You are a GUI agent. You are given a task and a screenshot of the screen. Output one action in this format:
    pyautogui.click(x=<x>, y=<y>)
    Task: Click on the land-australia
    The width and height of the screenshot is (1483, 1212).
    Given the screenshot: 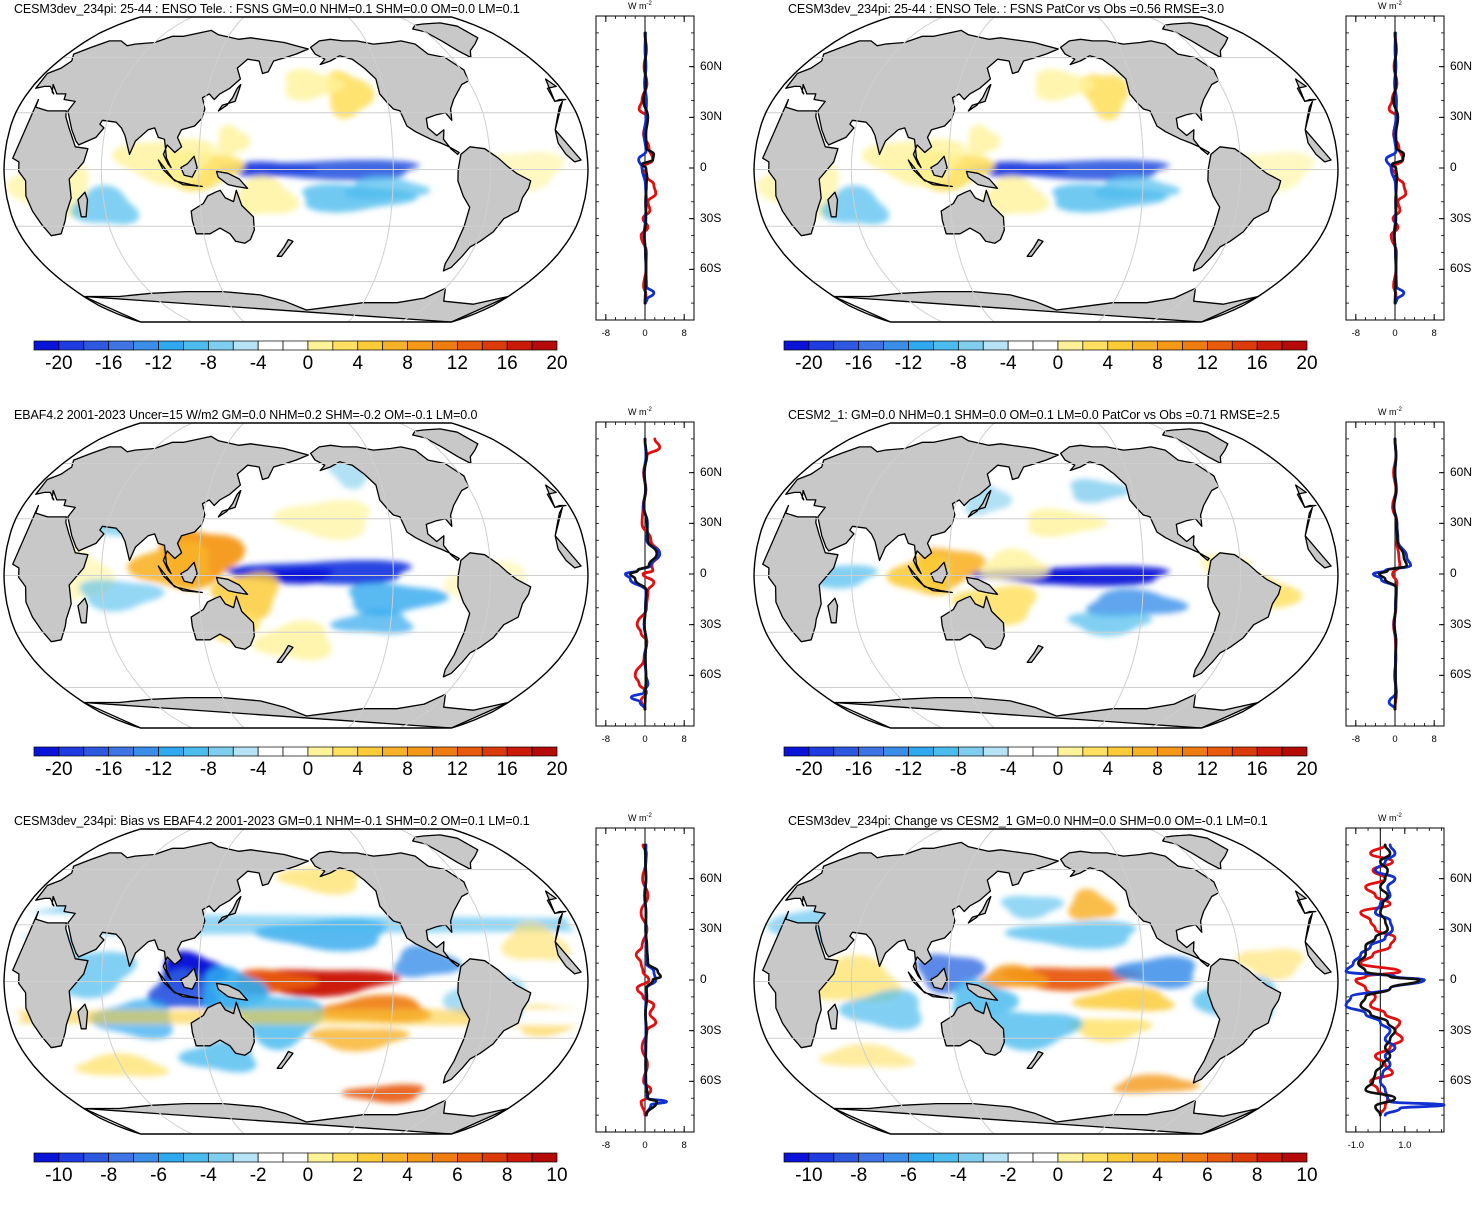 What is the action you would take?
    pyautogui.click(x=222, y=1028)
    